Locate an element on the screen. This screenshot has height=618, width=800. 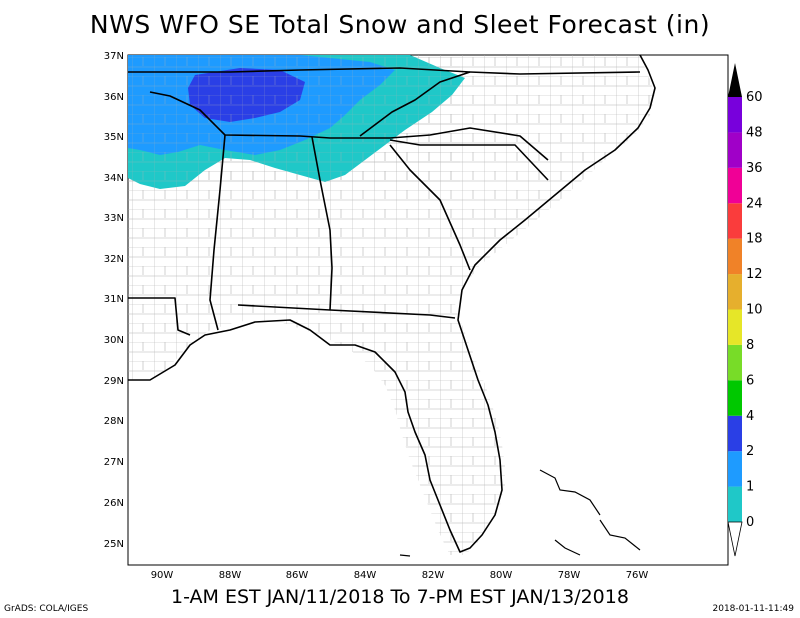
colorbar-label: 6 is located at coordinates (750, 380).